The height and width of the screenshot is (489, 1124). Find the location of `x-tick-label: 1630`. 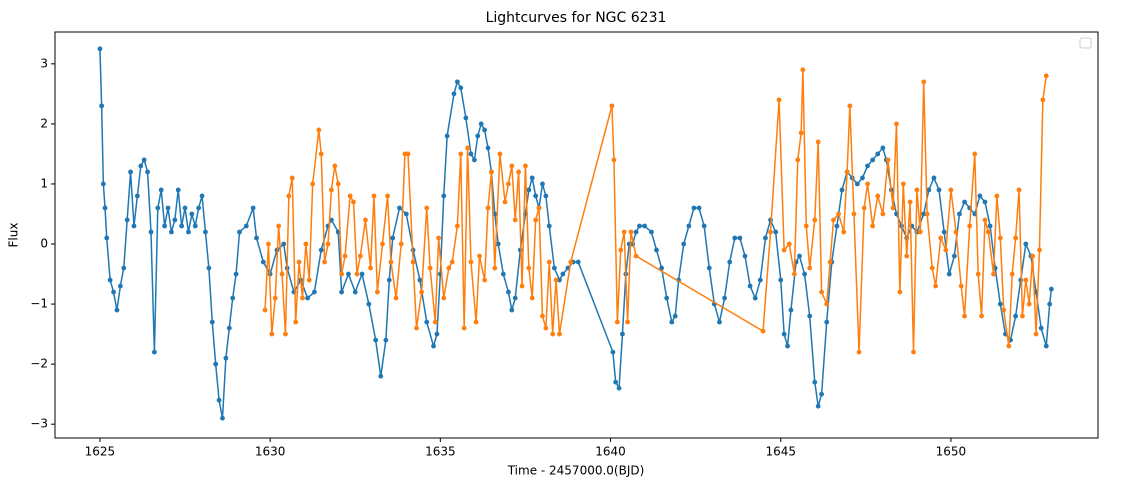

x-tick-label: 1630 is located at coordinates (270, 452).